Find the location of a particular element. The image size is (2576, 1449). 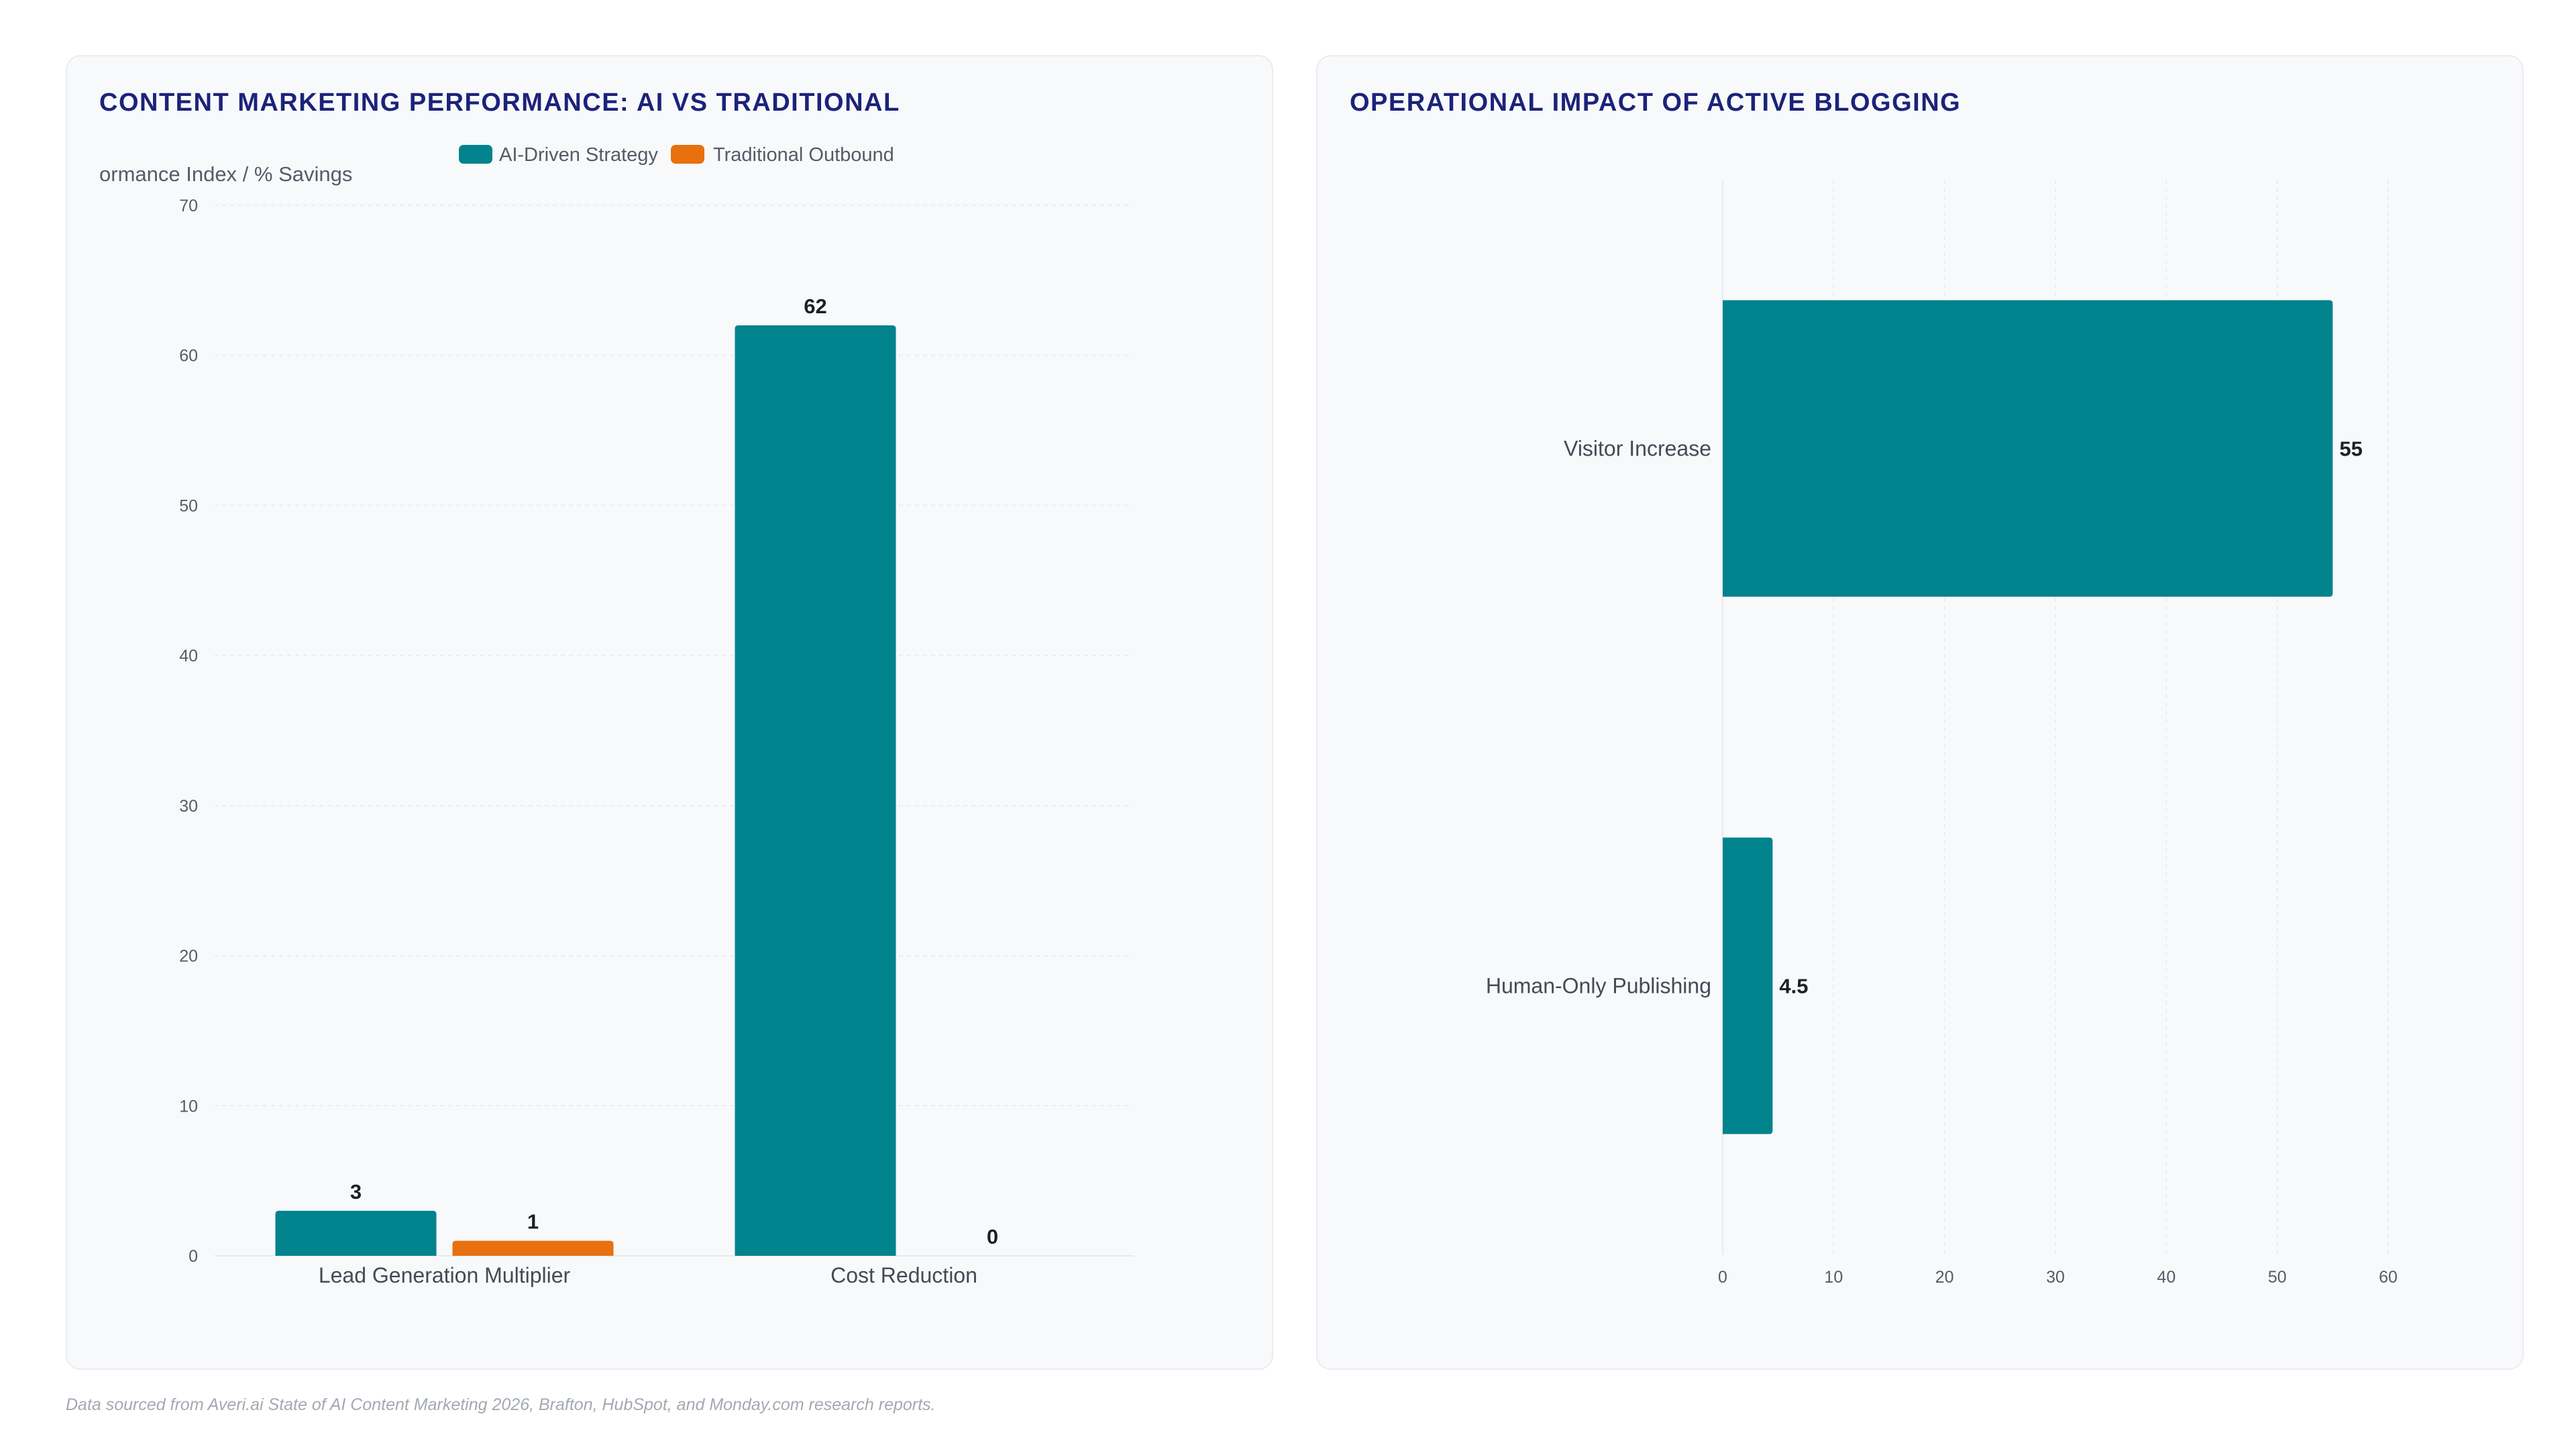

y-tick-label: 70 is located at coordinates (188, 206).